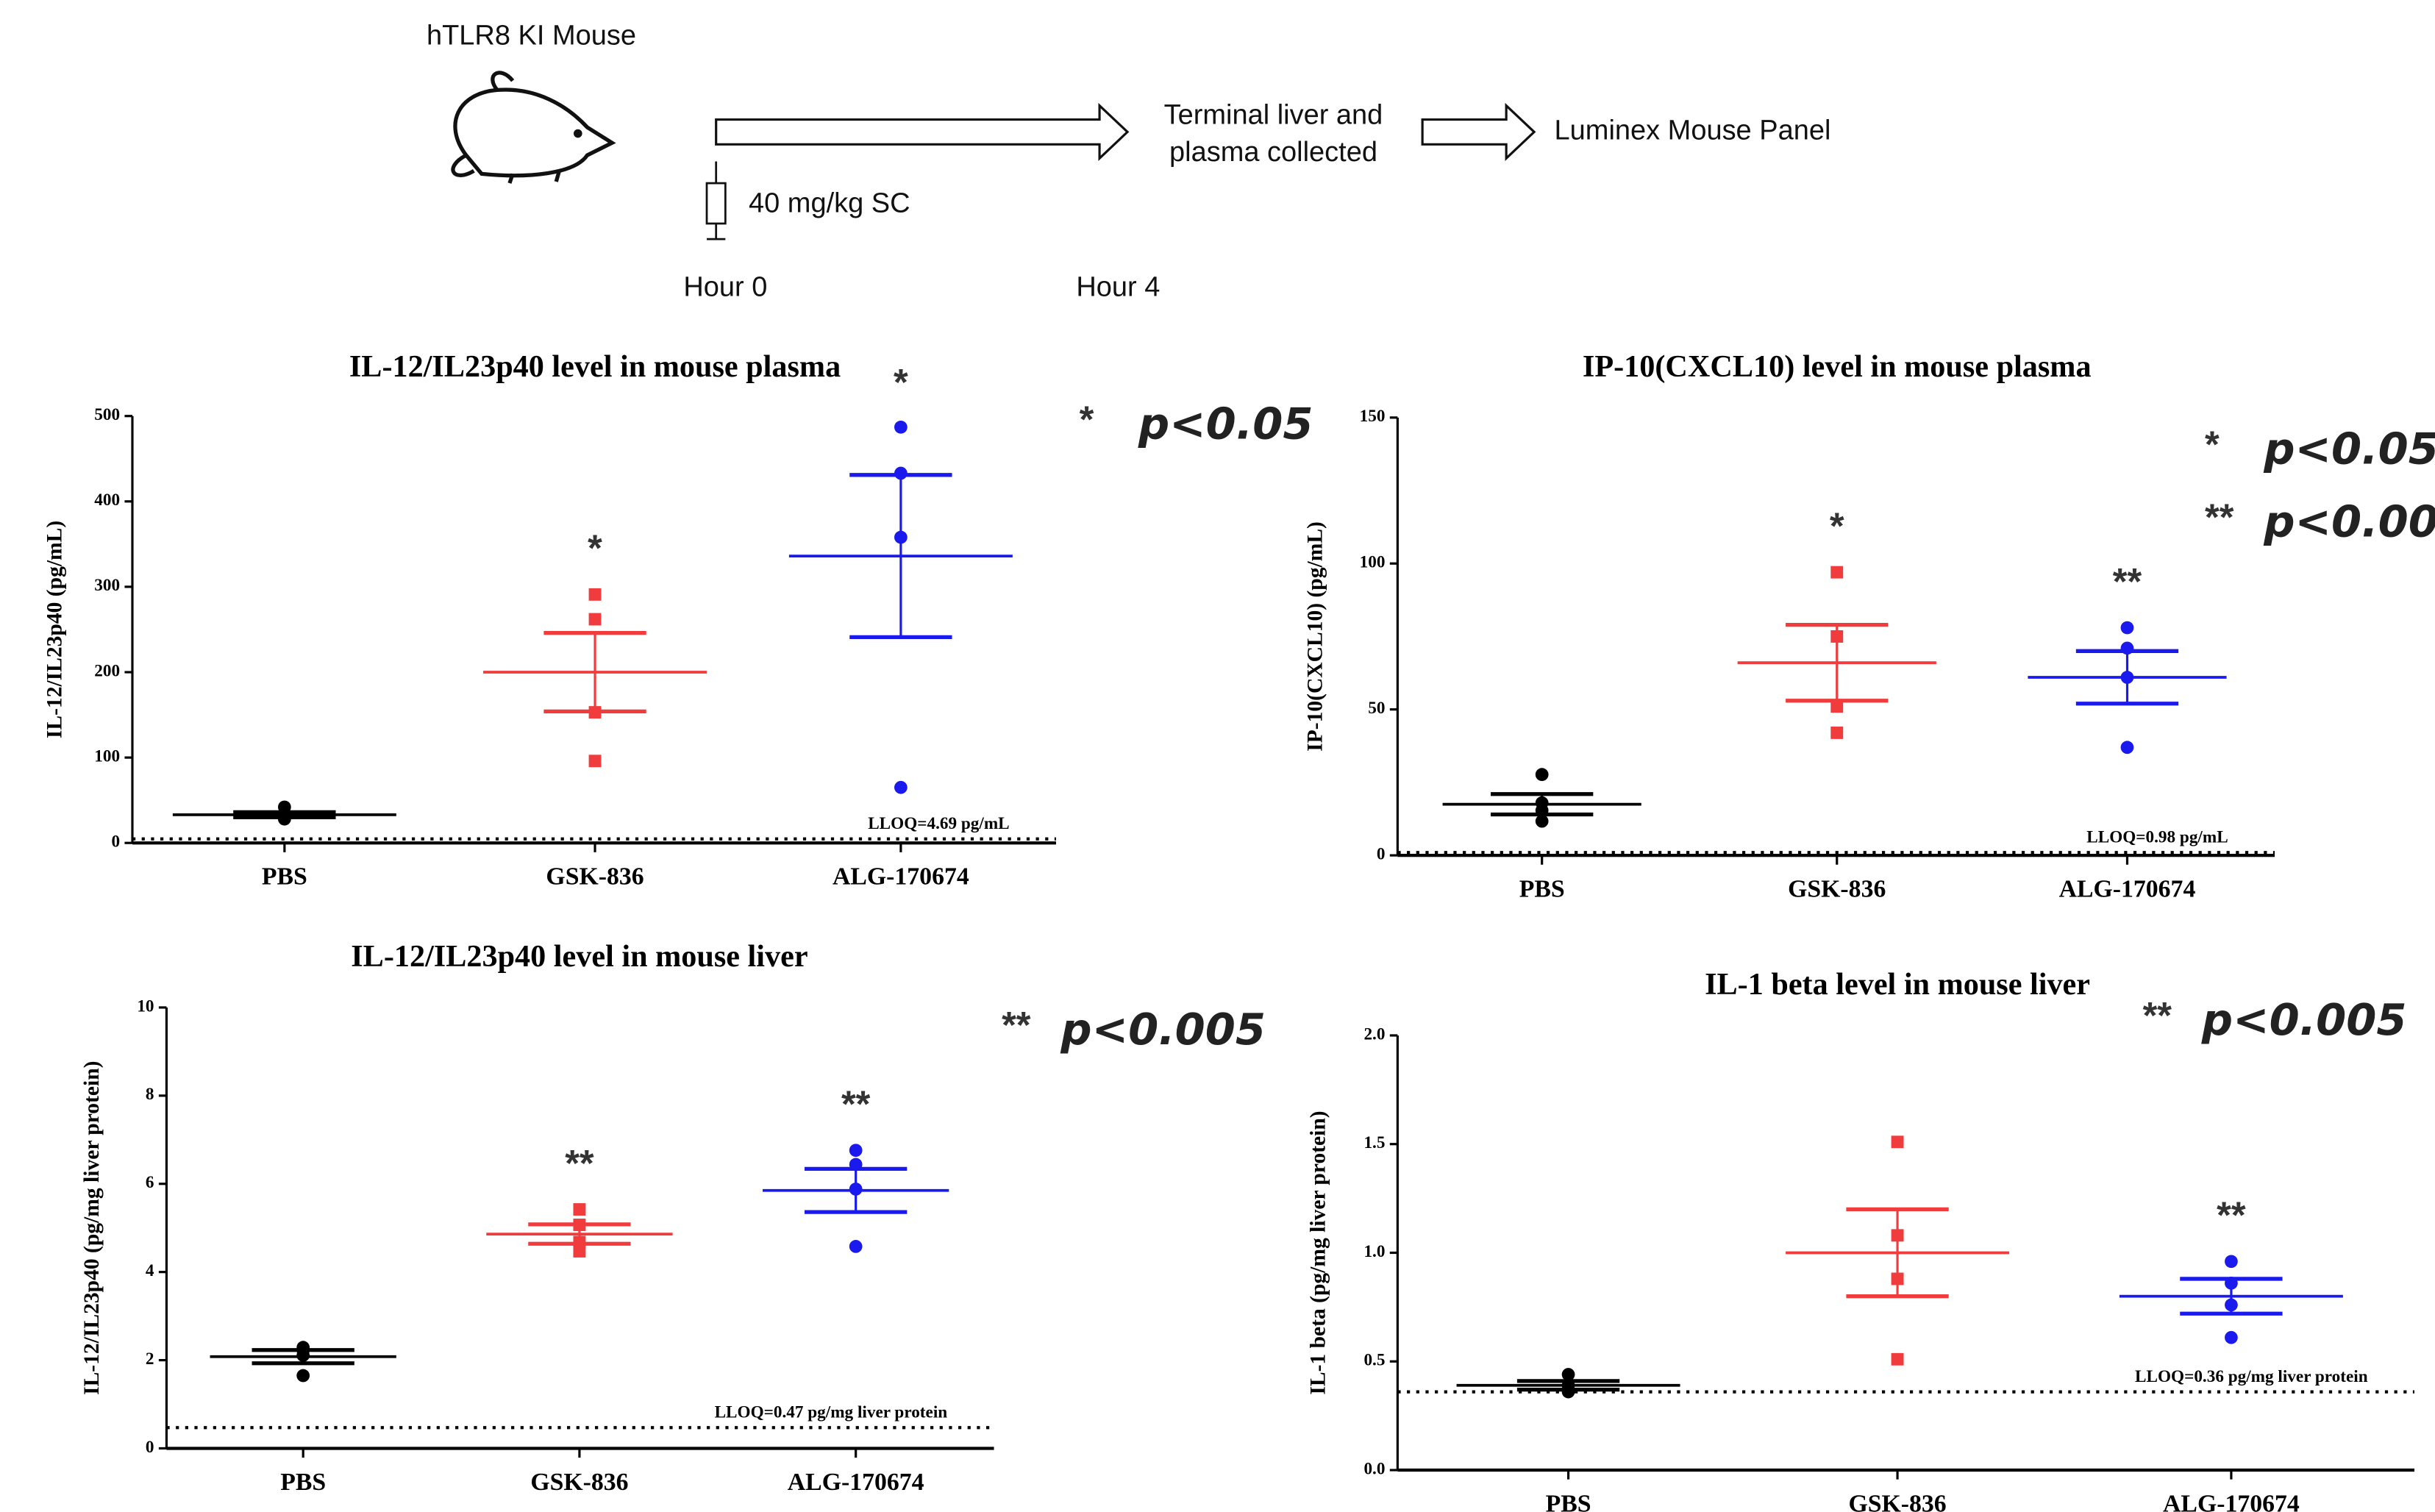  I want to click on y-axis-label: IL-12/IL23p40 (pg/mL), so click(54, 629).